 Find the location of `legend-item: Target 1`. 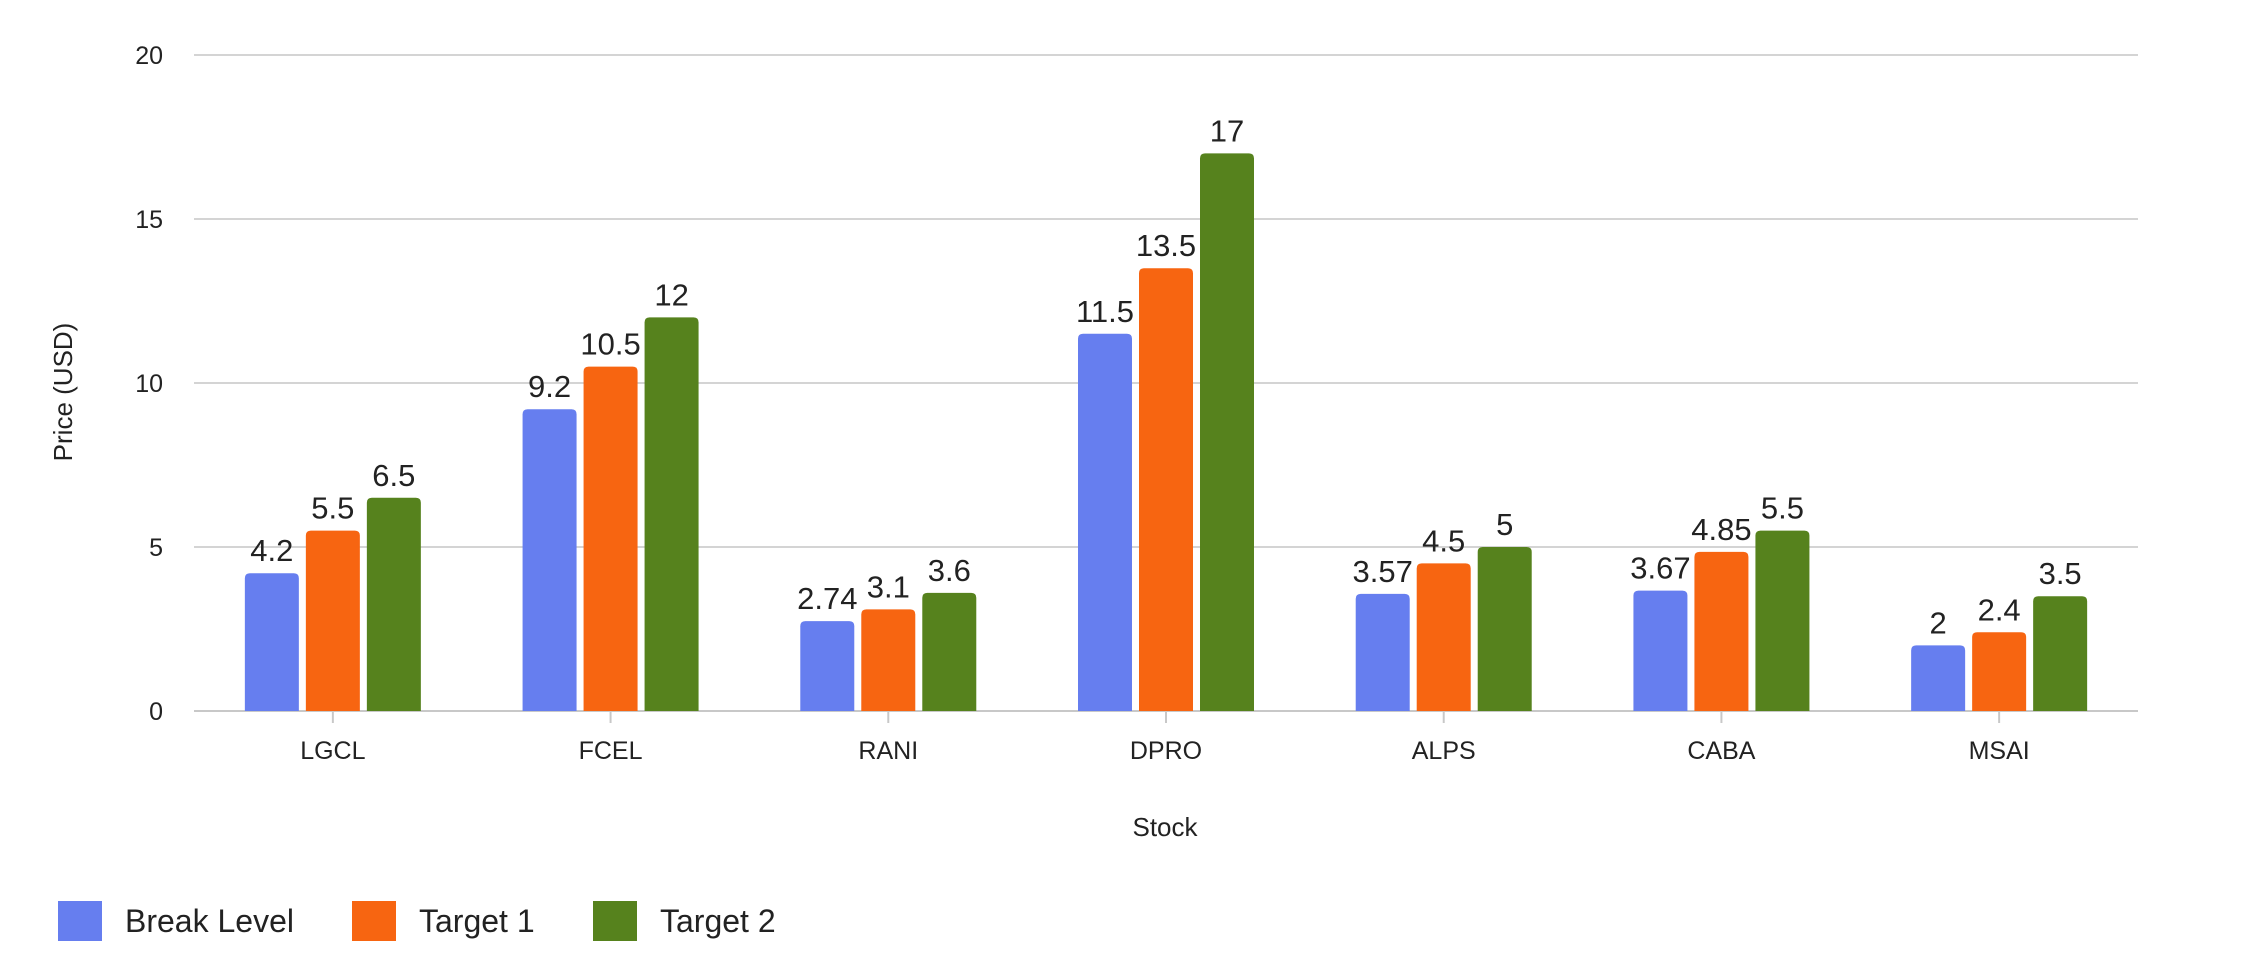

legend-item: Target 1 is located at coordinates (443, 921).